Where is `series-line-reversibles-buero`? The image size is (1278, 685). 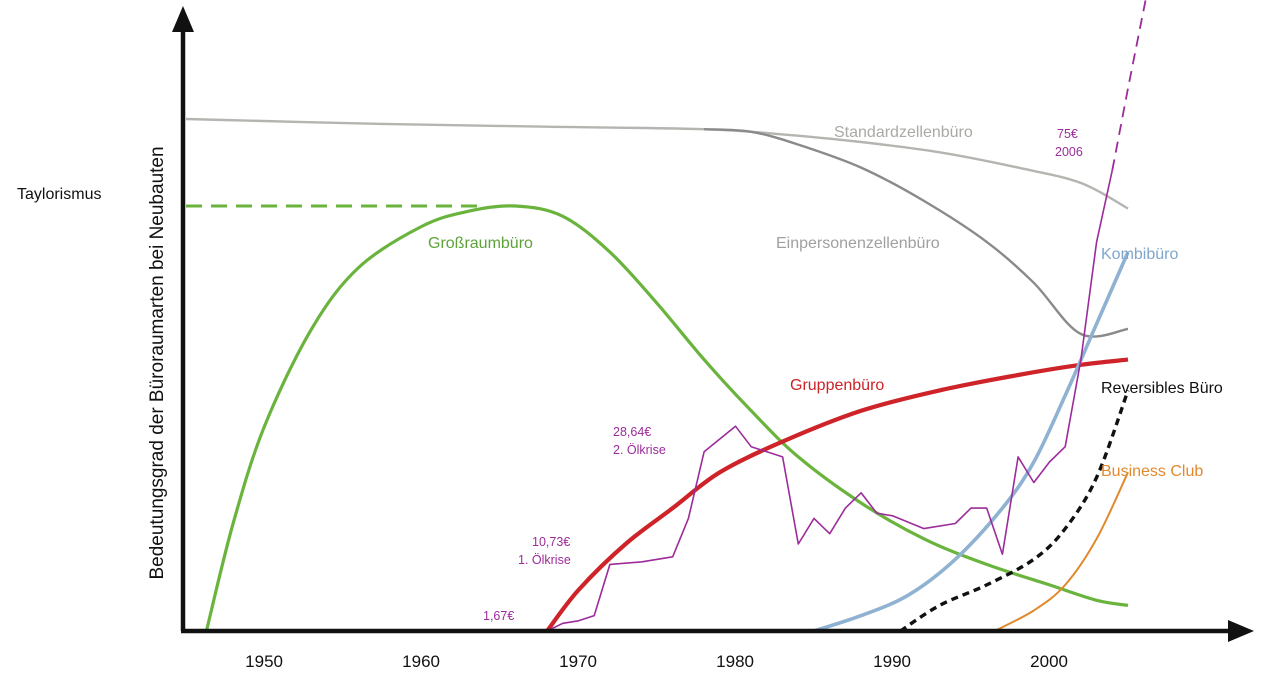 series-line-reversibles-buero is located at coordinates (1014, 509).